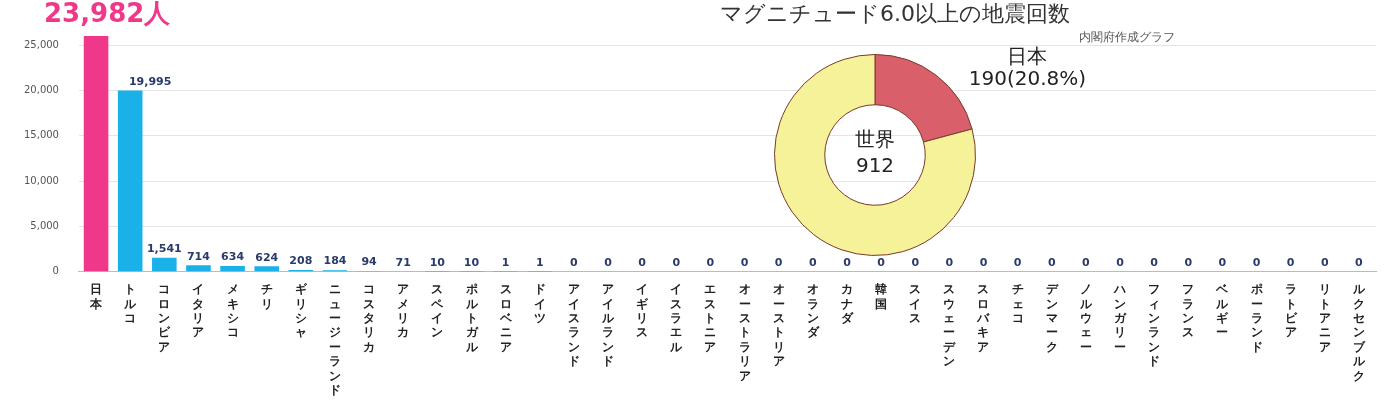 This screenshot has height=401, width=1386. I want to click on slice-label: 日本, so click(1027, 56).